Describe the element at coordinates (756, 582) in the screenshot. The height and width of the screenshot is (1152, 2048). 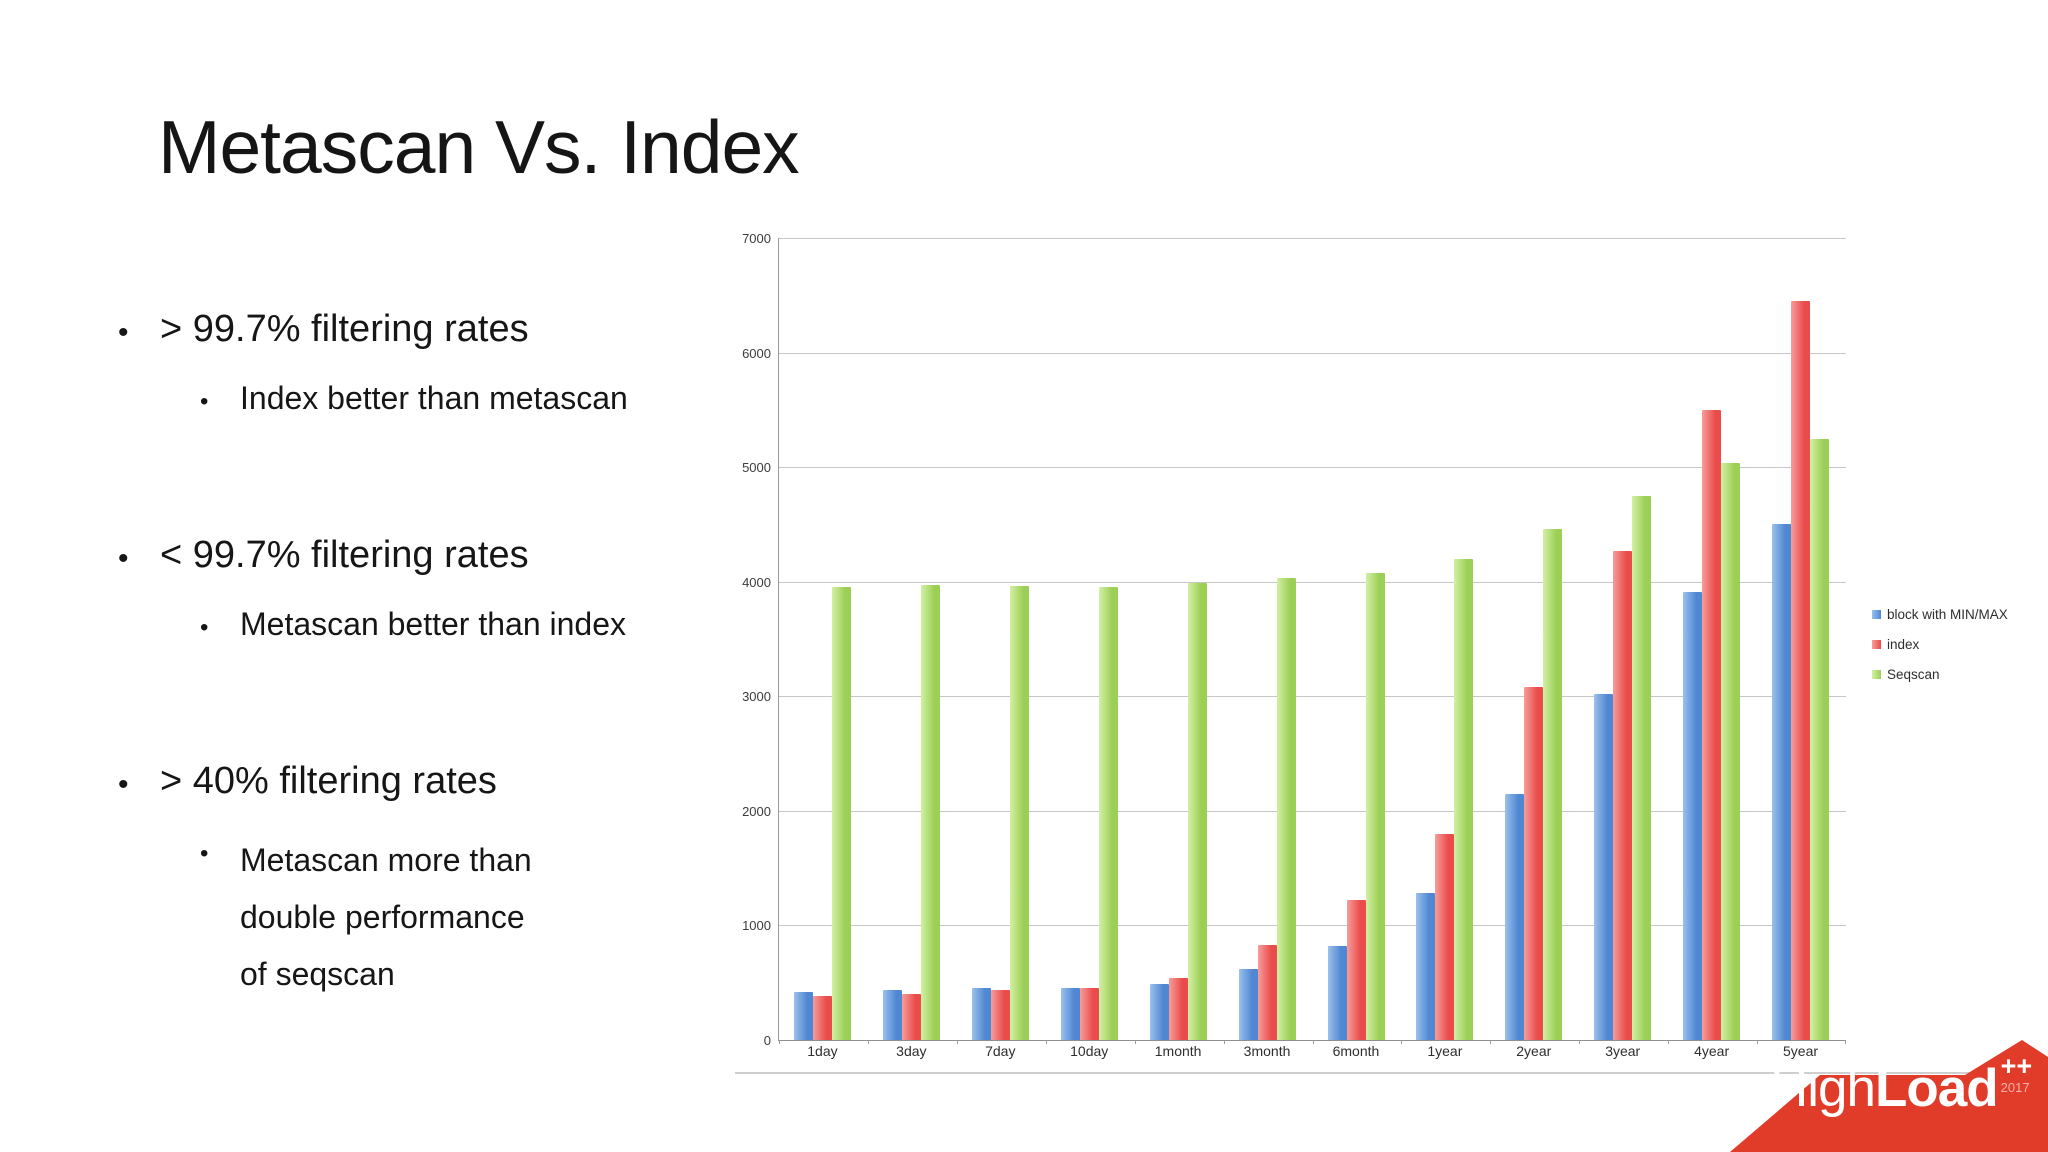
I see `y-tick-label: 4000` at that location.